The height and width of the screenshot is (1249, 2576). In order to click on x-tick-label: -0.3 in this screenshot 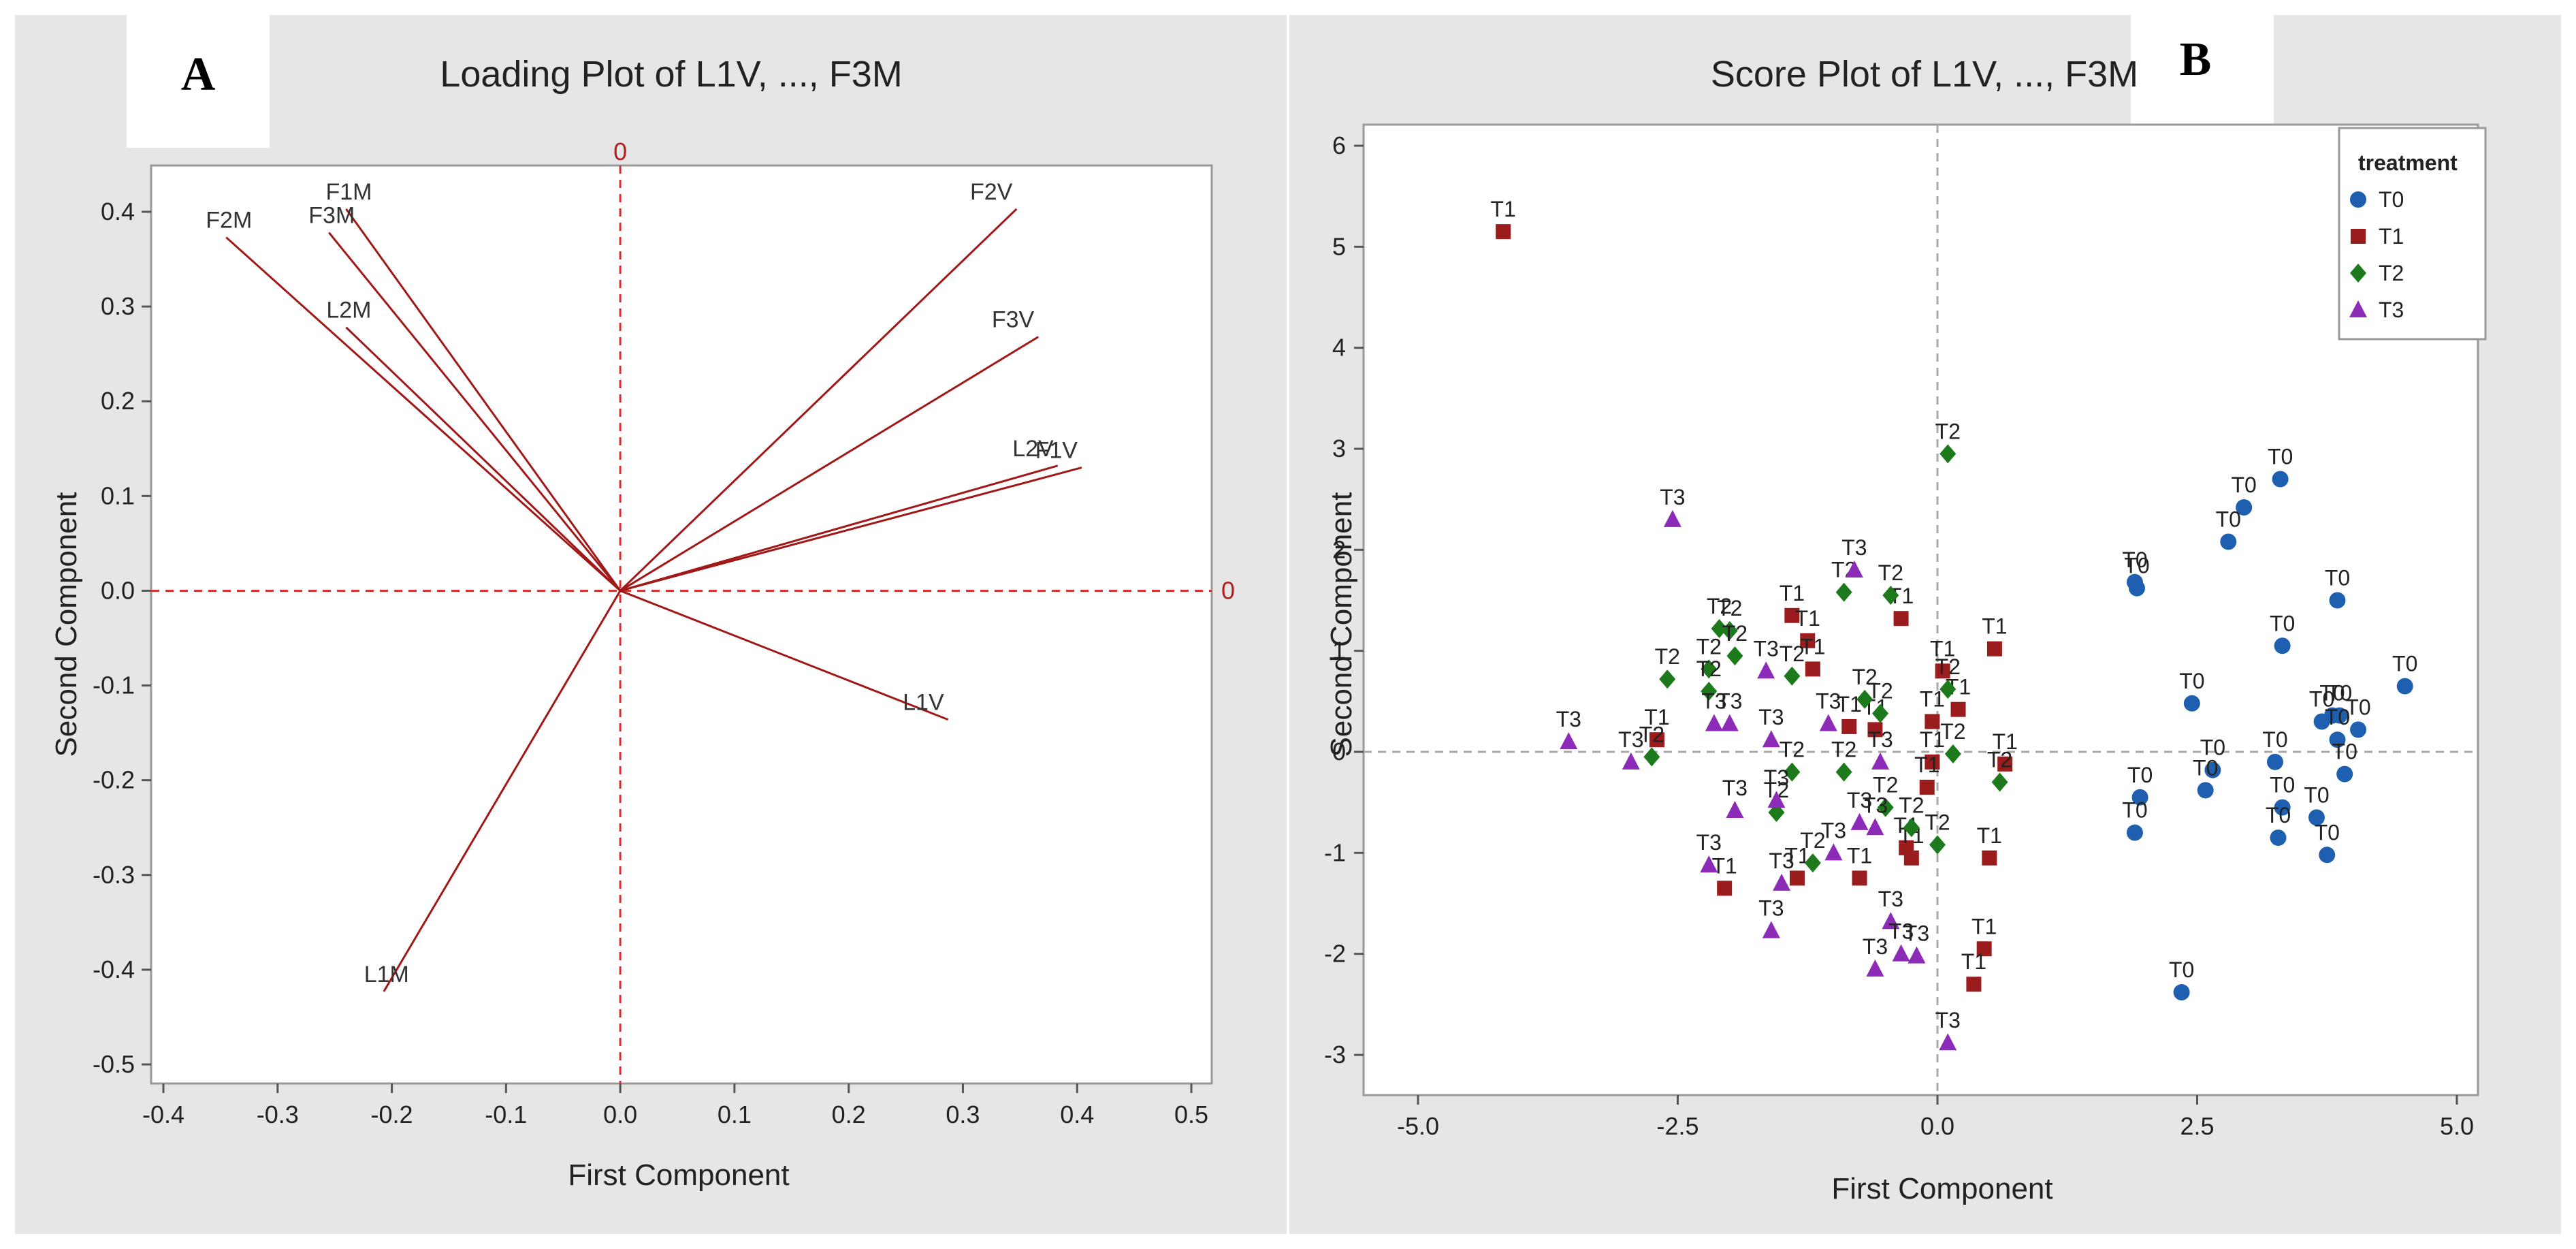, I will do `click(278, 1115)`.